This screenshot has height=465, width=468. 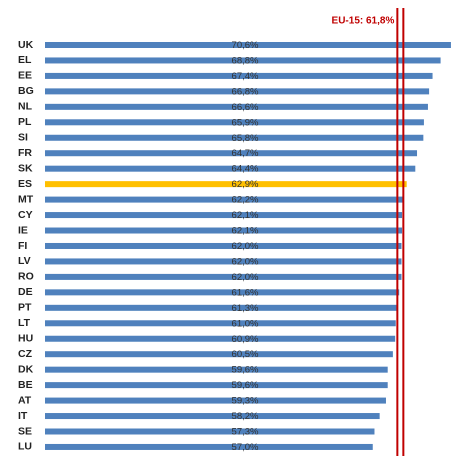 I want to click on category-label: IE, so click(x=23, y=230).